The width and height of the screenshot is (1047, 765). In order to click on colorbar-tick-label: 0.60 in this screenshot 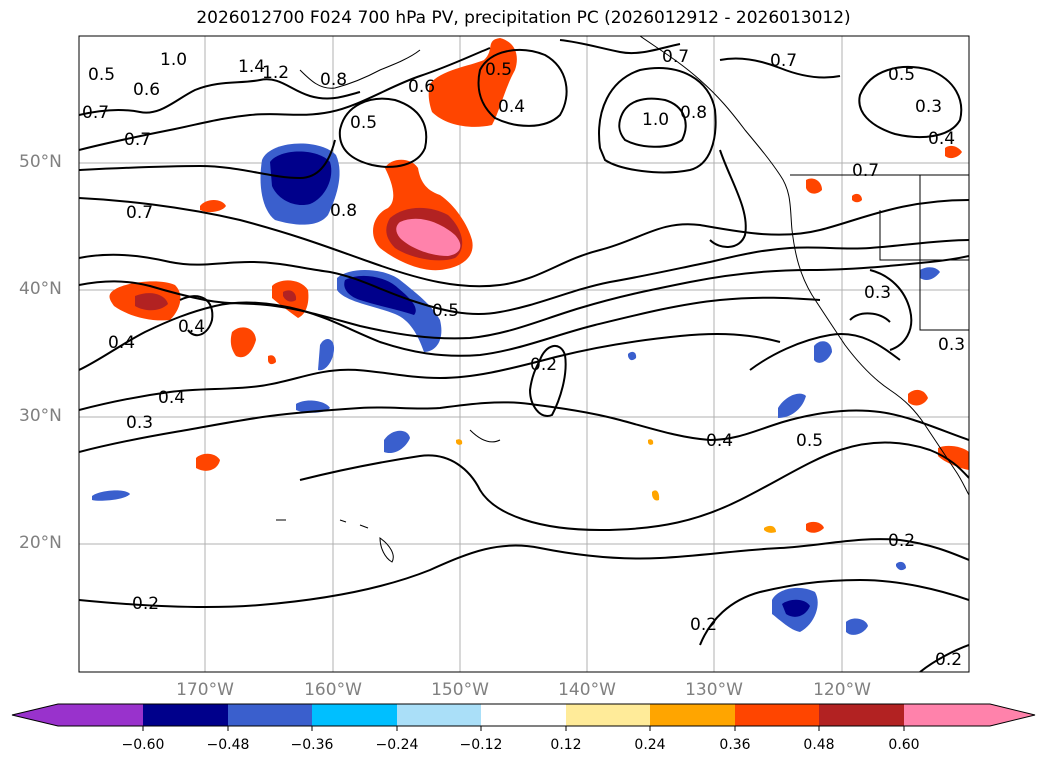, I will do `click(904, 745)`.